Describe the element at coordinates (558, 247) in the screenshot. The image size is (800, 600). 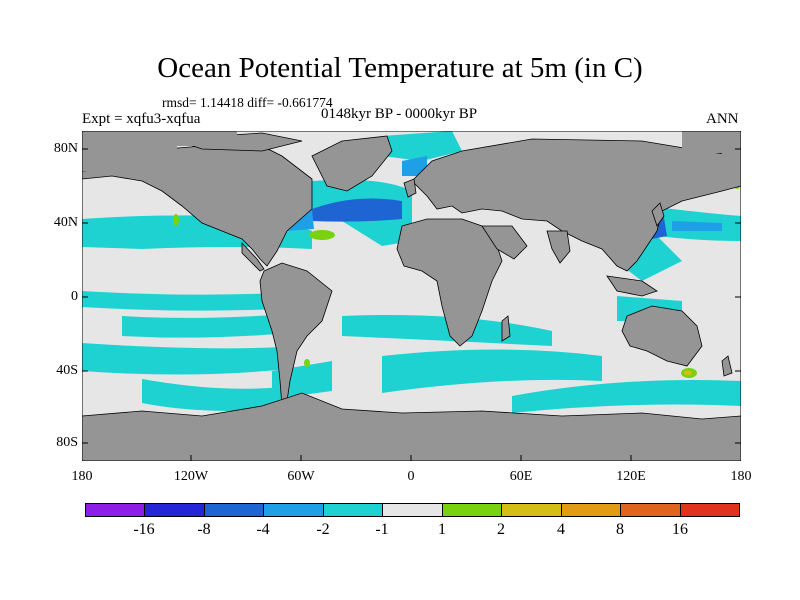
I see `land-india` at that location.